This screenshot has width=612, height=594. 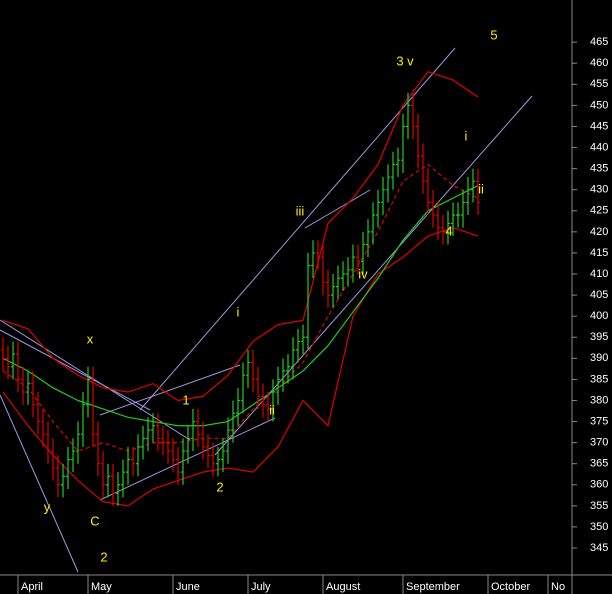 I want to click on wave-label: ii, so click(x=481, y=188).